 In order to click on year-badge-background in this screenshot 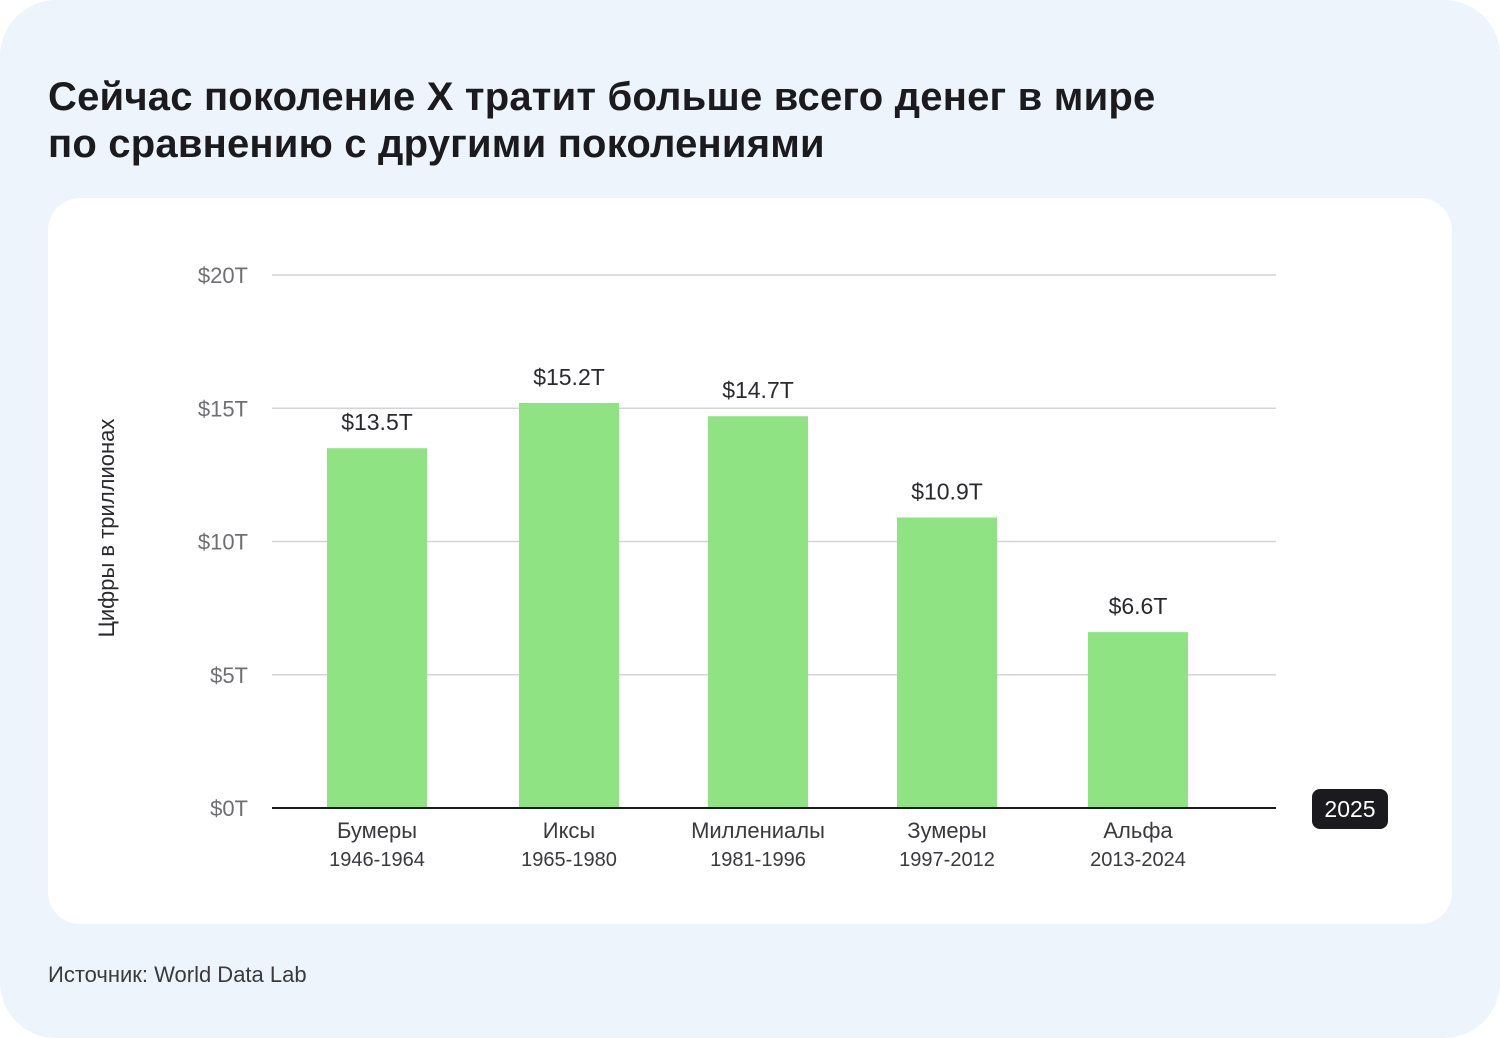, I will do `click(1350, 809)`.